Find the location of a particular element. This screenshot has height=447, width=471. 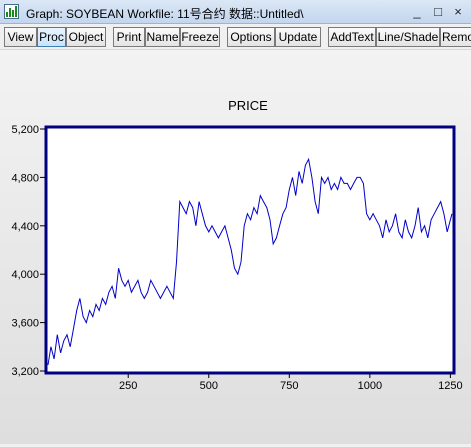

update-button: Update is located at coordinates (298, 37).